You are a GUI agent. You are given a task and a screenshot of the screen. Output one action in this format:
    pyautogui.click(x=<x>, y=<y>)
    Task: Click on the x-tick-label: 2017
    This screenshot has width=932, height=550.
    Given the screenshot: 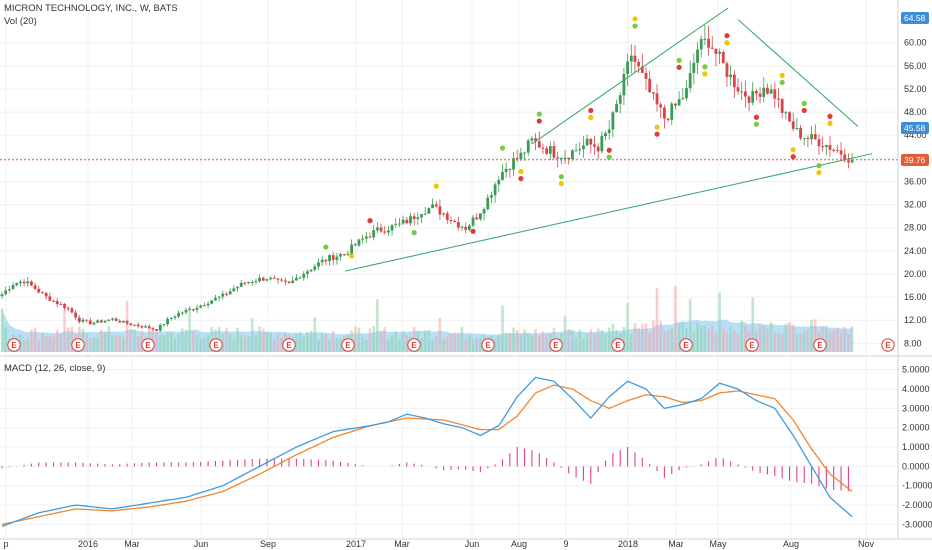 What is the action you would take?
    pyautogui.click(x=356, y=544)
    